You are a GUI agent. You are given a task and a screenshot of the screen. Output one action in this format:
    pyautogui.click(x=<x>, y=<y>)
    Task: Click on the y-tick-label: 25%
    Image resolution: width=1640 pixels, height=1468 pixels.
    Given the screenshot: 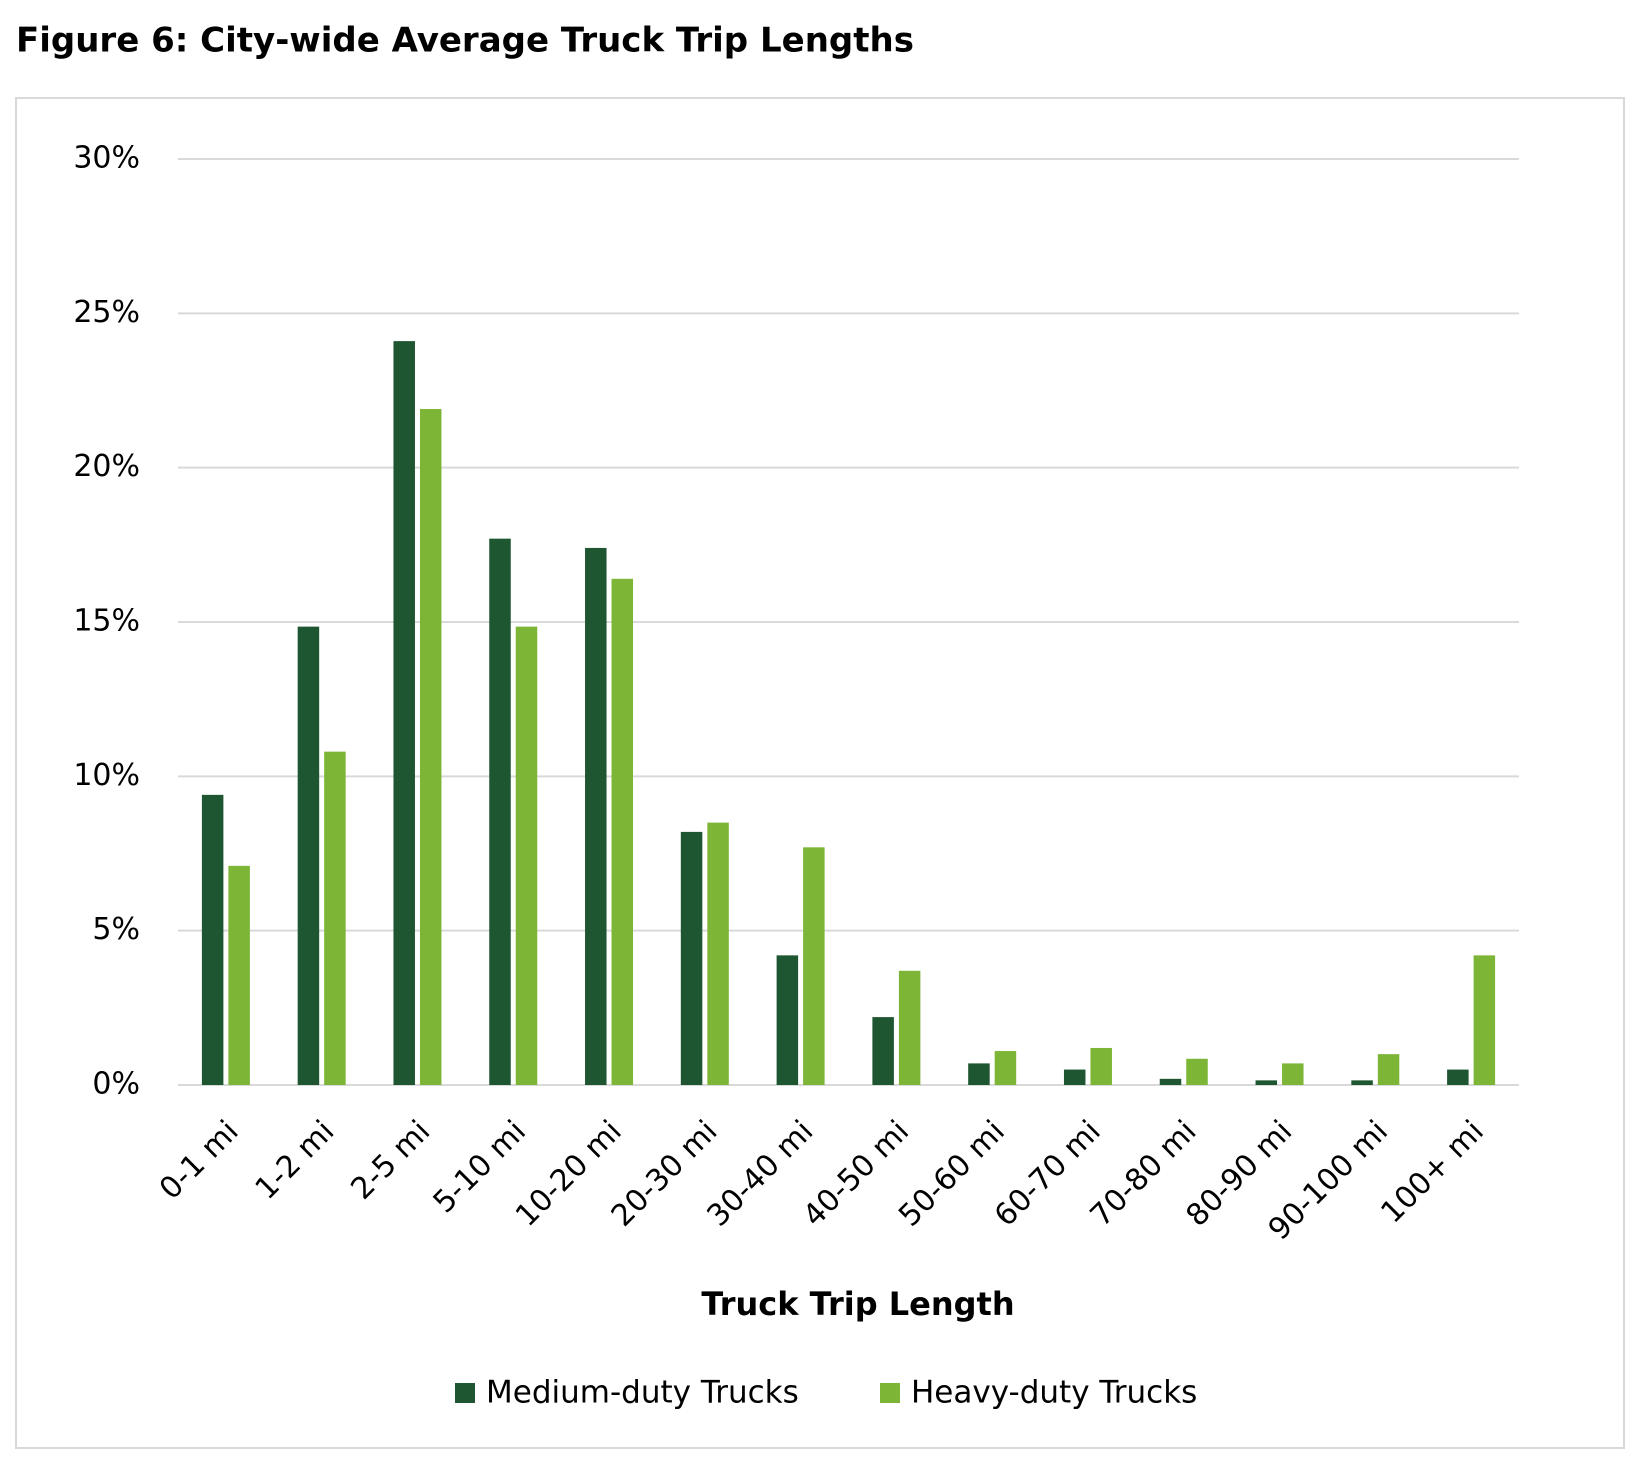 What is the action you would take?
    pyautogui.click(x=106, y=312)
    